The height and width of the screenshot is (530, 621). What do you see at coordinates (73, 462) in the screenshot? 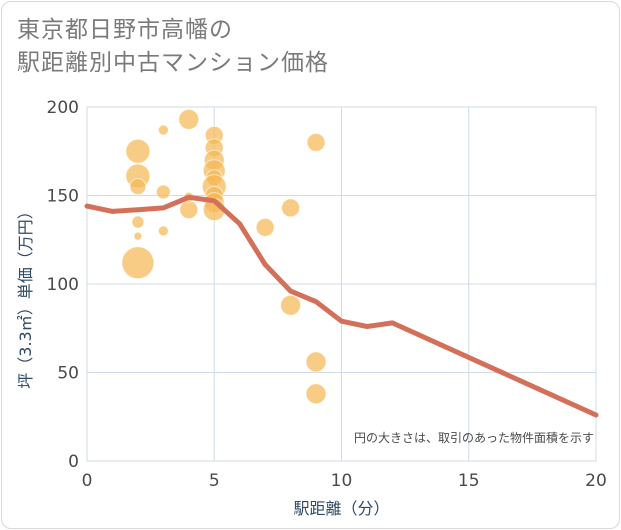
I see `y-tick-label: 0` at bounding box center [73, 462].